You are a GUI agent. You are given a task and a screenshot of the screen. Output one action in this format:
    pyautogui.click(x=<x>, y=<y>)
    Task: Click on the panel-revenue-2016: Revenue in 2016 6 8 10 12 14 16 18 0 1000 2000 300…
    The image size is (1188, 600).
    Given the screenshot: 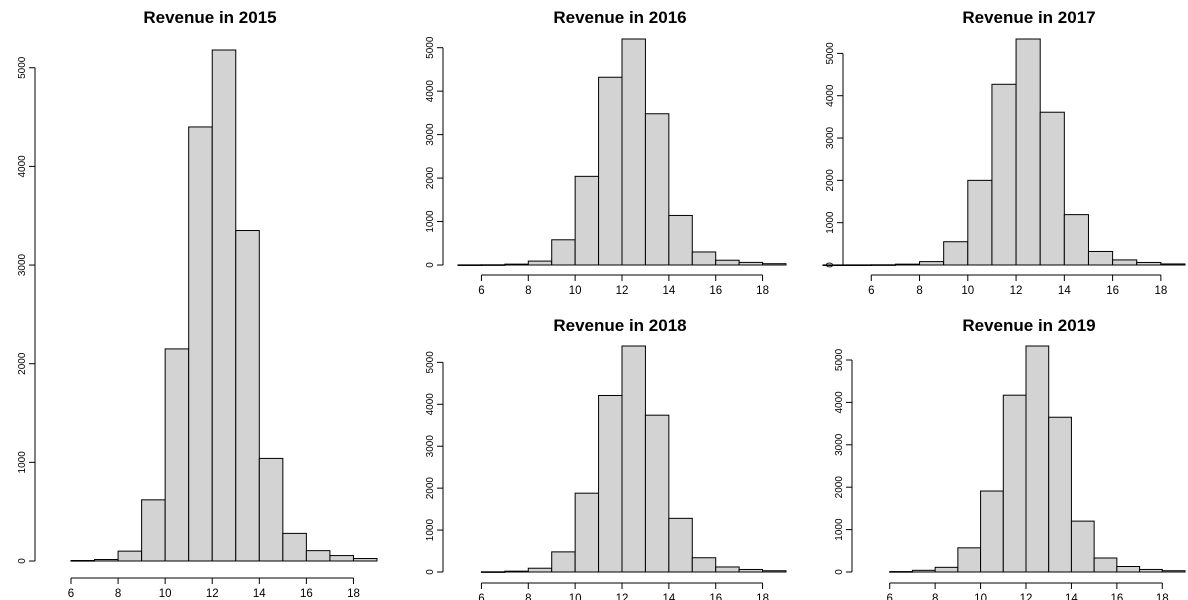 What is the action you would take?
    pyautogui.click(x=606, y=152)
    